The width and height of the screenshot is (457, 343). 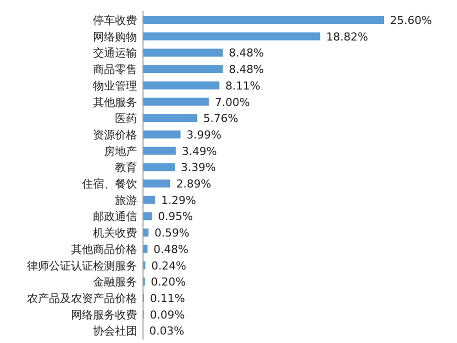 What do you see at coordinates (168, 282) in the screenshot?
I see `data-label: 0.20%` at bounding box center [168, 282].